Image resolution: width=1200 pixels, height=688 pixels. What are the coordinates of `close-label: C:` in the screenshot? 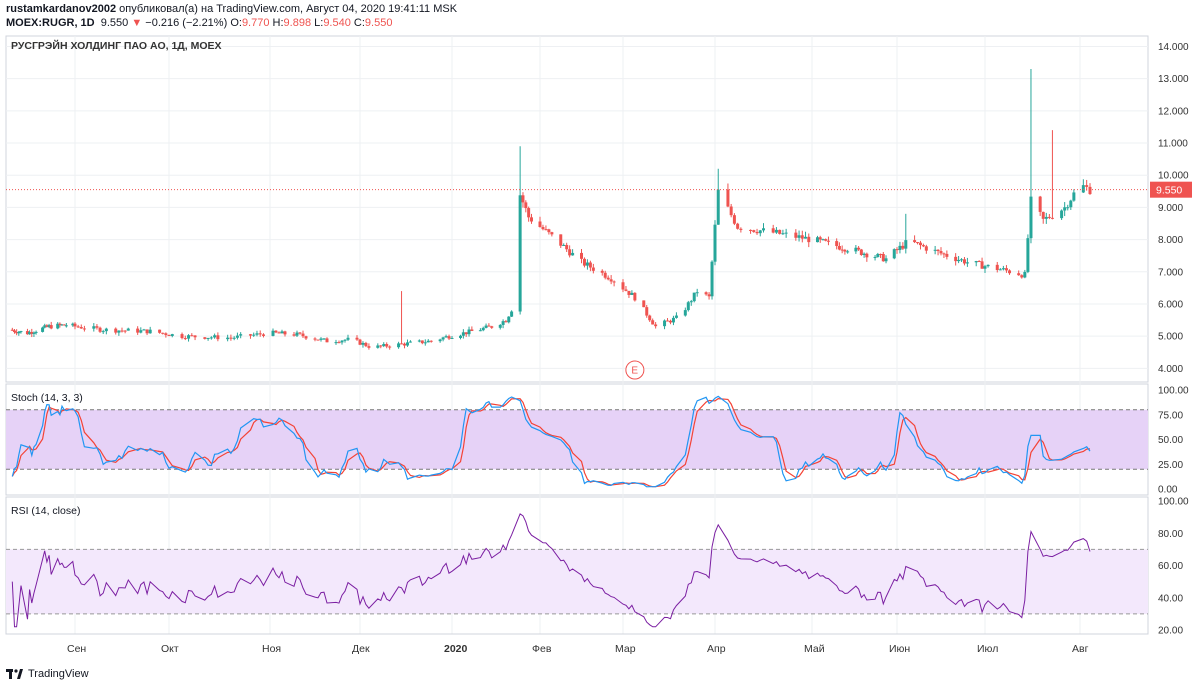 It's located at (359, 23).